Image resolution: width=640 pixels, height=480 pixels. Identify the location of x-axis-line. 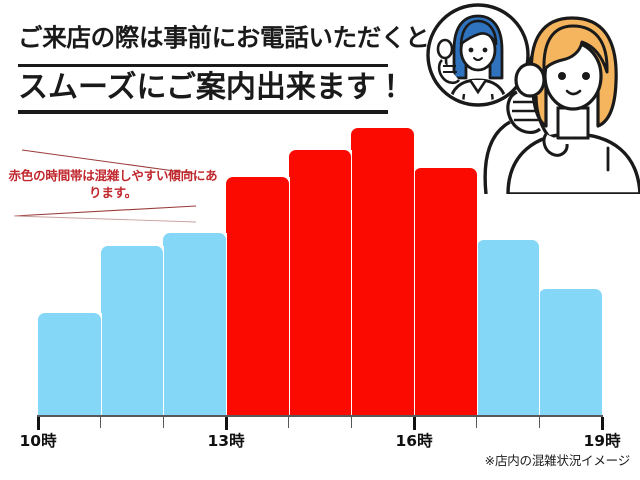
(320, 416).